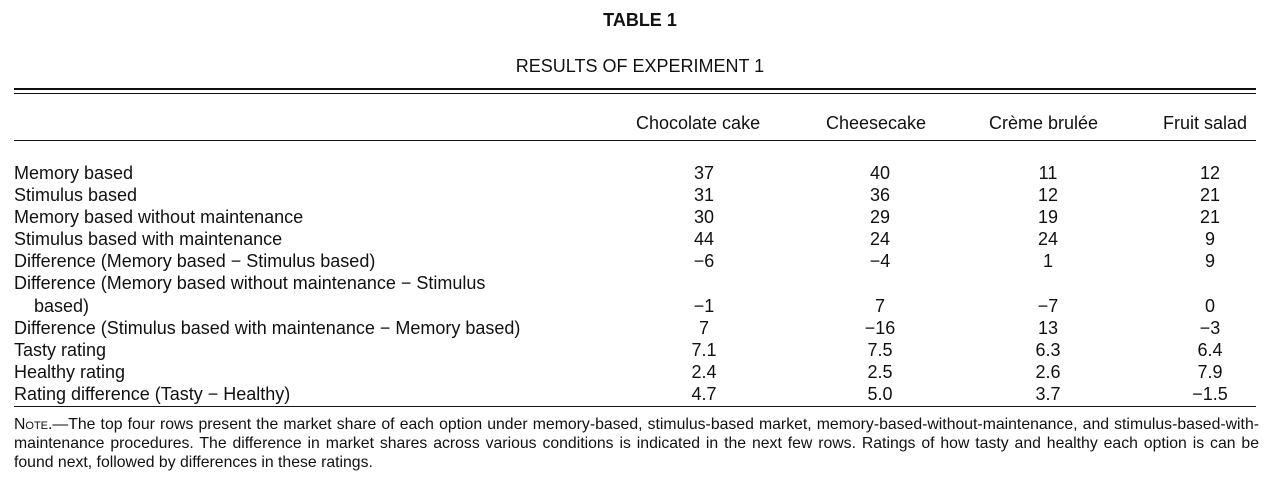 This screenshot has height=492, width=1280. What do you see at coordinates (294, 195) in the screenshot?
I see `row-label: Stimulus based` at bounding box center [294, 195].